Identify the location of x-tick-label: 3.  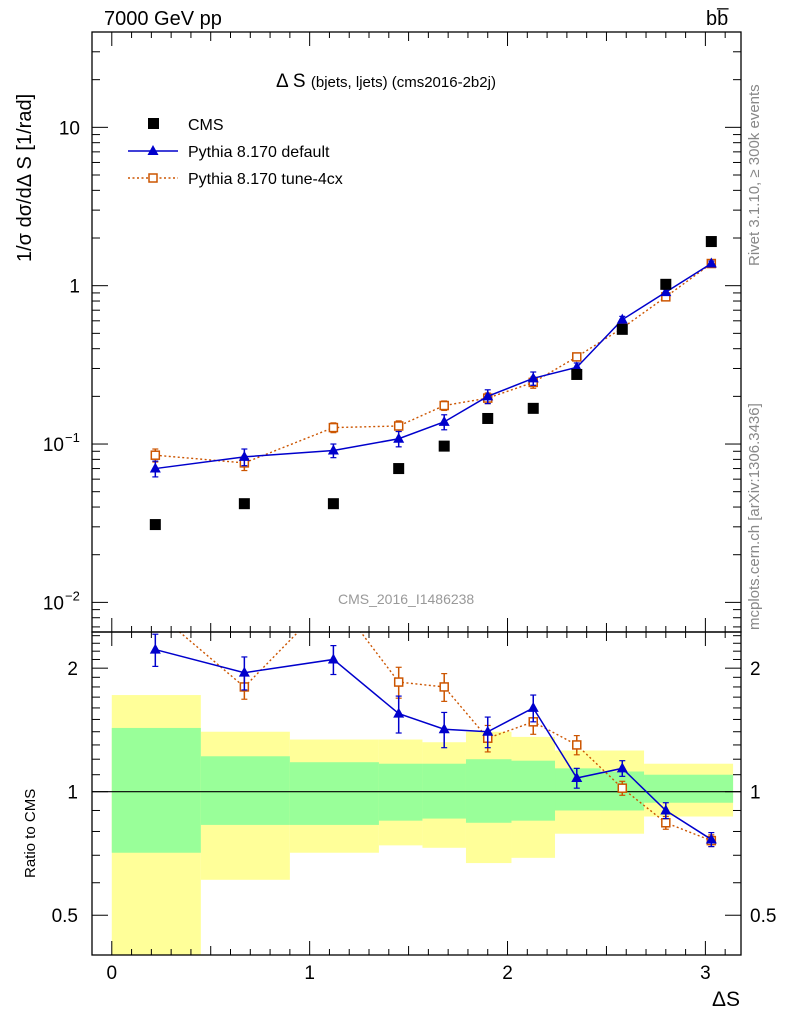
(705, 973).